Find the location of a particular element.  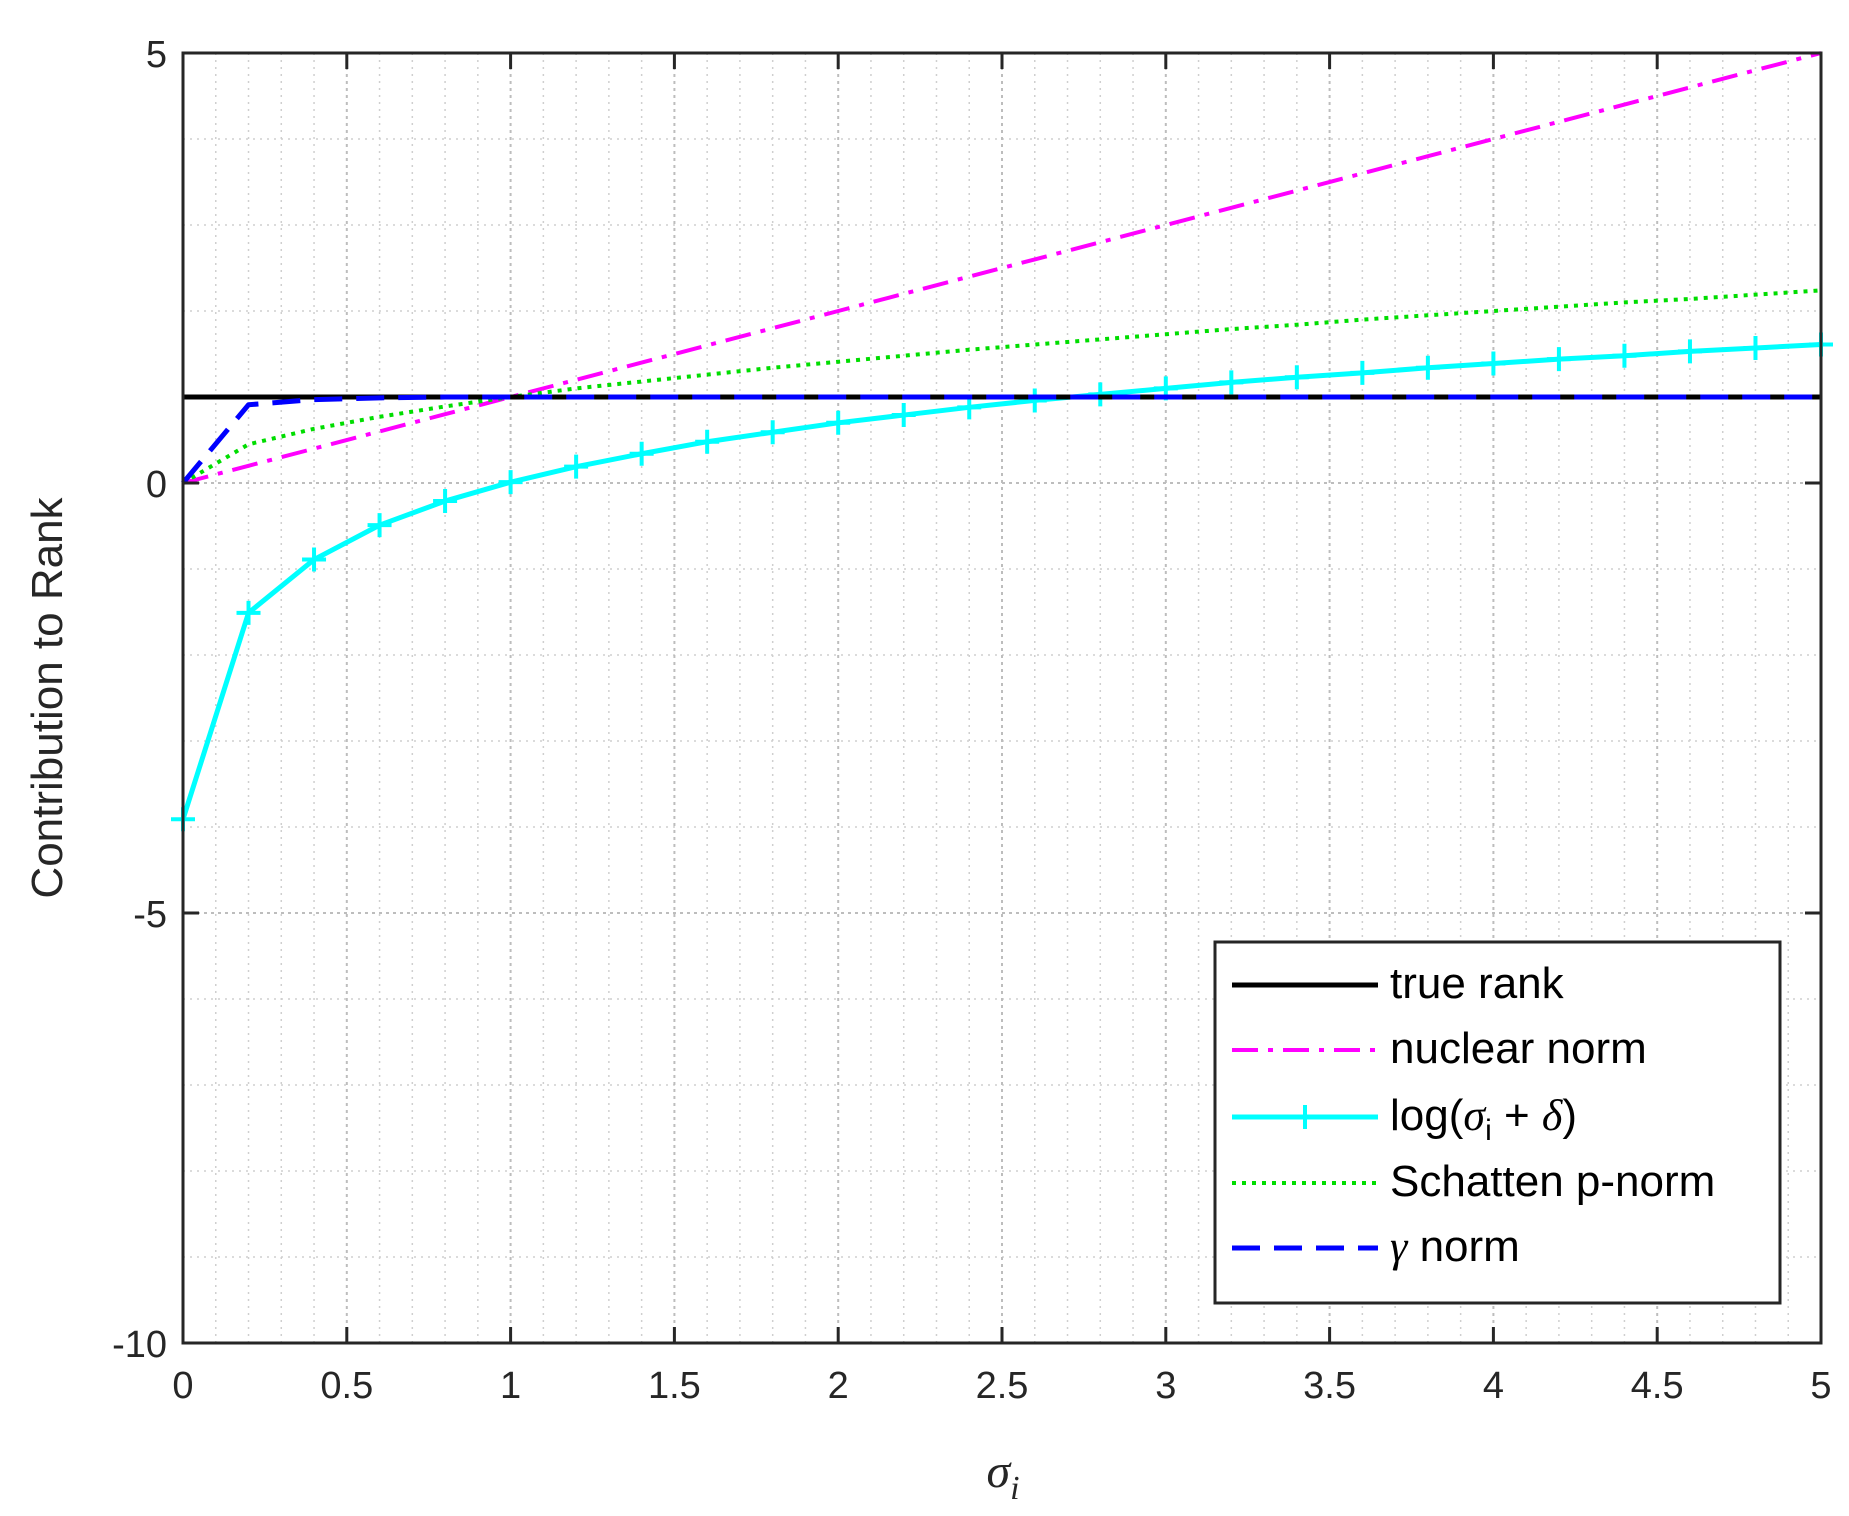

x-axis-label-subscript: i is located at coordinates (1014, 1488).